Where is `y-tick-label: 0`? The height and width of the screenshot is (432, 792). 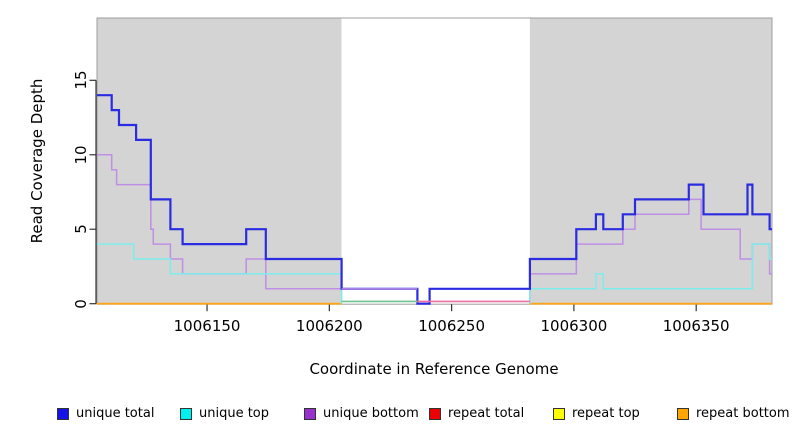
y-tick-label: 0 is located at coordinates (81, 303).